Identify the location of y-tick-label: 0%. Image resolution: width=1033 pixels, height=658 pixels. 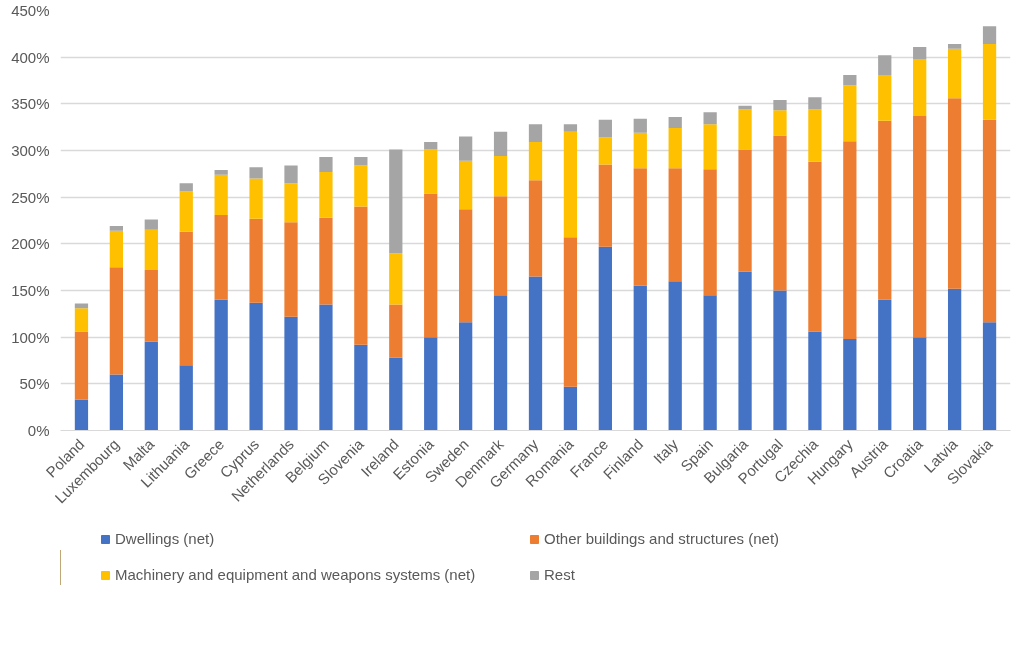
(38, 430).